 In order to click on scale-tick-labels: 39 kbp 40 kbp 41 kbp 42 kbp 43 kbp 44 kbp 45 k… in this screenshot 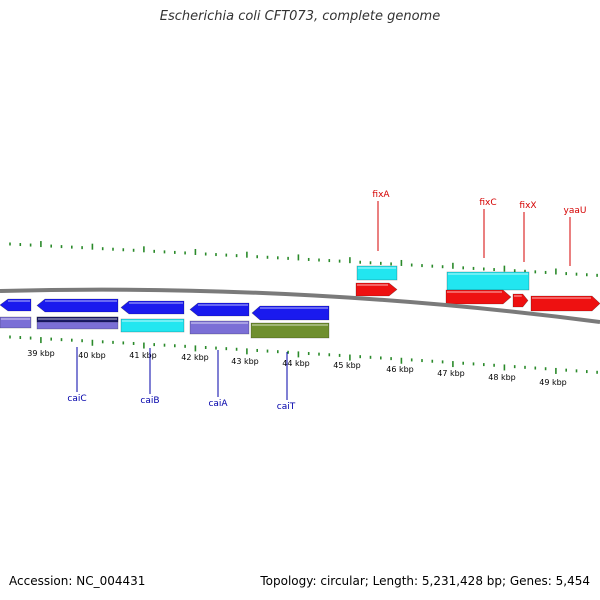, I will do `click(297, 368)`.